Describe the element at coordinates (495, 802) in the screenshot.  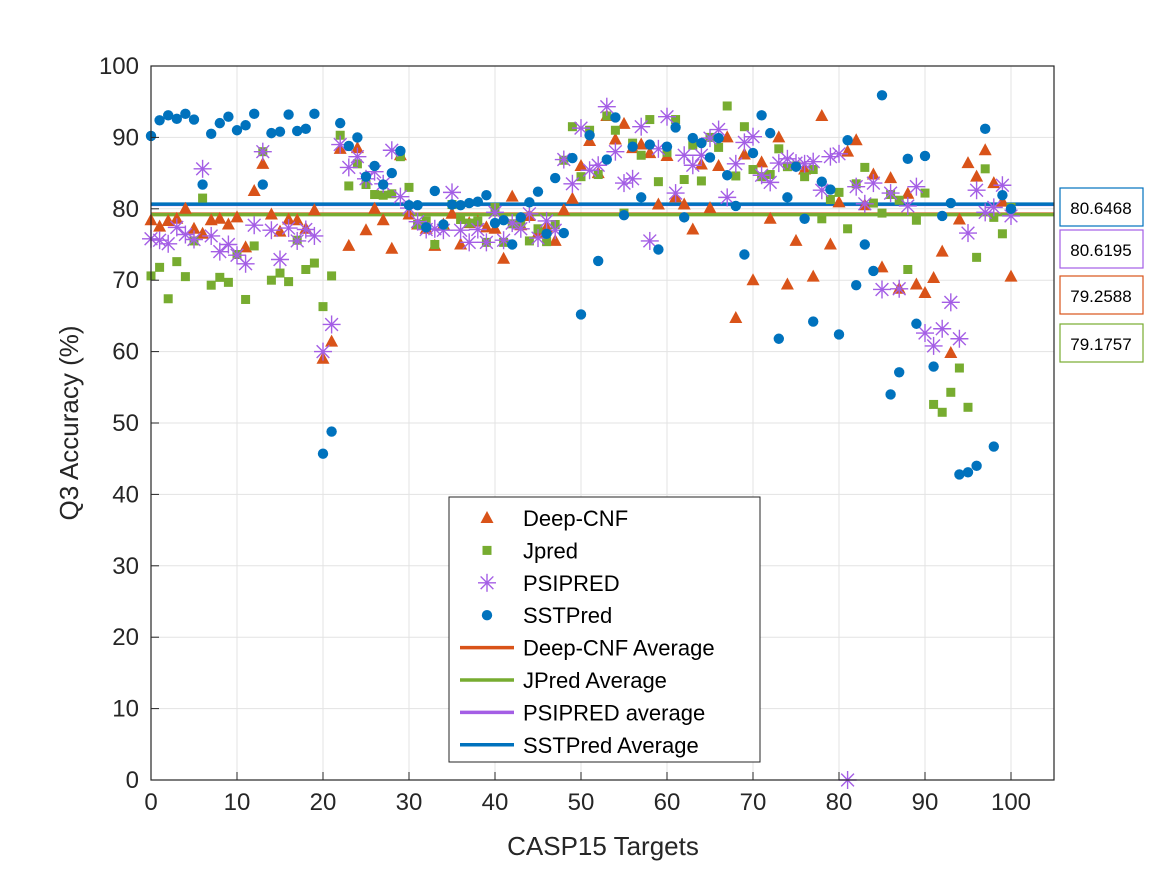
I see `x-tick-label: 40` at that location.